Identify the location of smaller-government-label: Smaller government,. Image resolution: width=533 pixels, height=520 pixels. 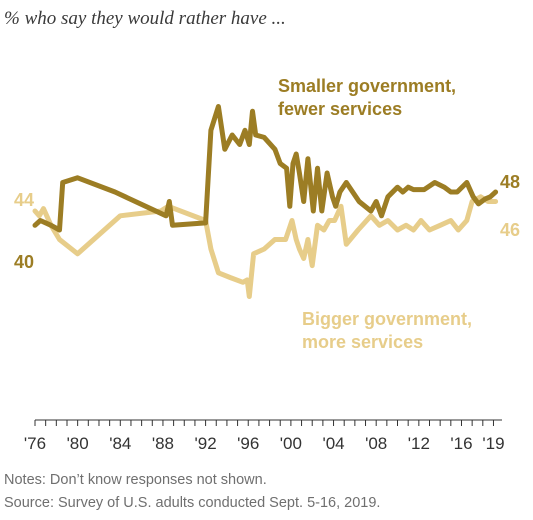
(367, 86).